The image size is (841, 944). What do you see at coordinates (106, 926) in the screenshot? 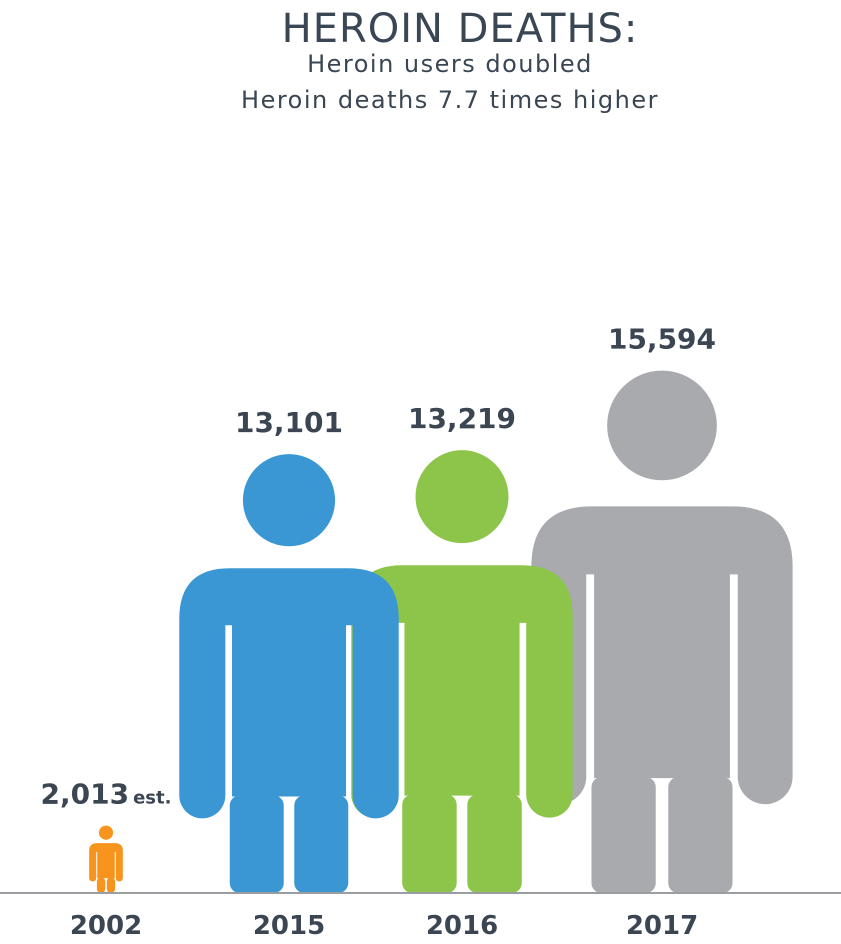
I see `category-label-2002: 2002` at bounding box center [106, 926].